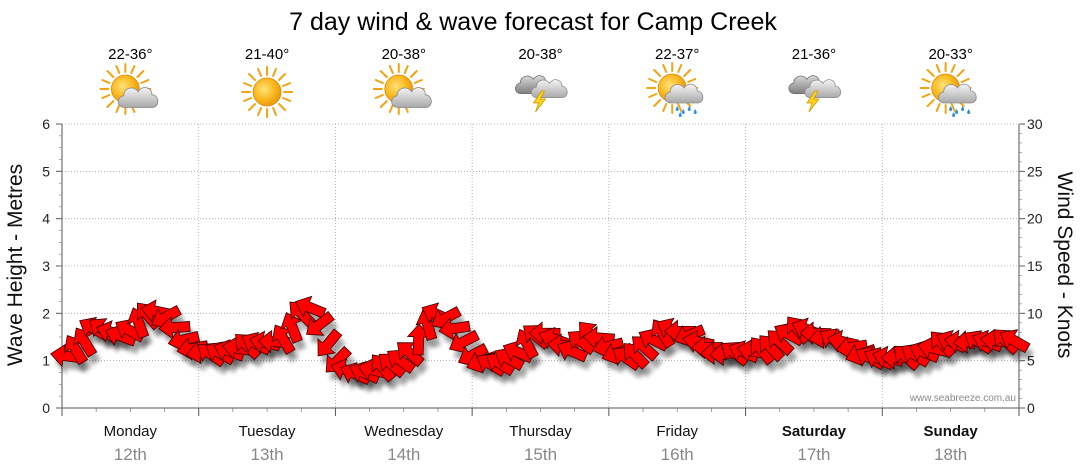  Describe the element at coordinates (1035, 313) in the screenshot. I see `y2-tick-label: 10` at that location.